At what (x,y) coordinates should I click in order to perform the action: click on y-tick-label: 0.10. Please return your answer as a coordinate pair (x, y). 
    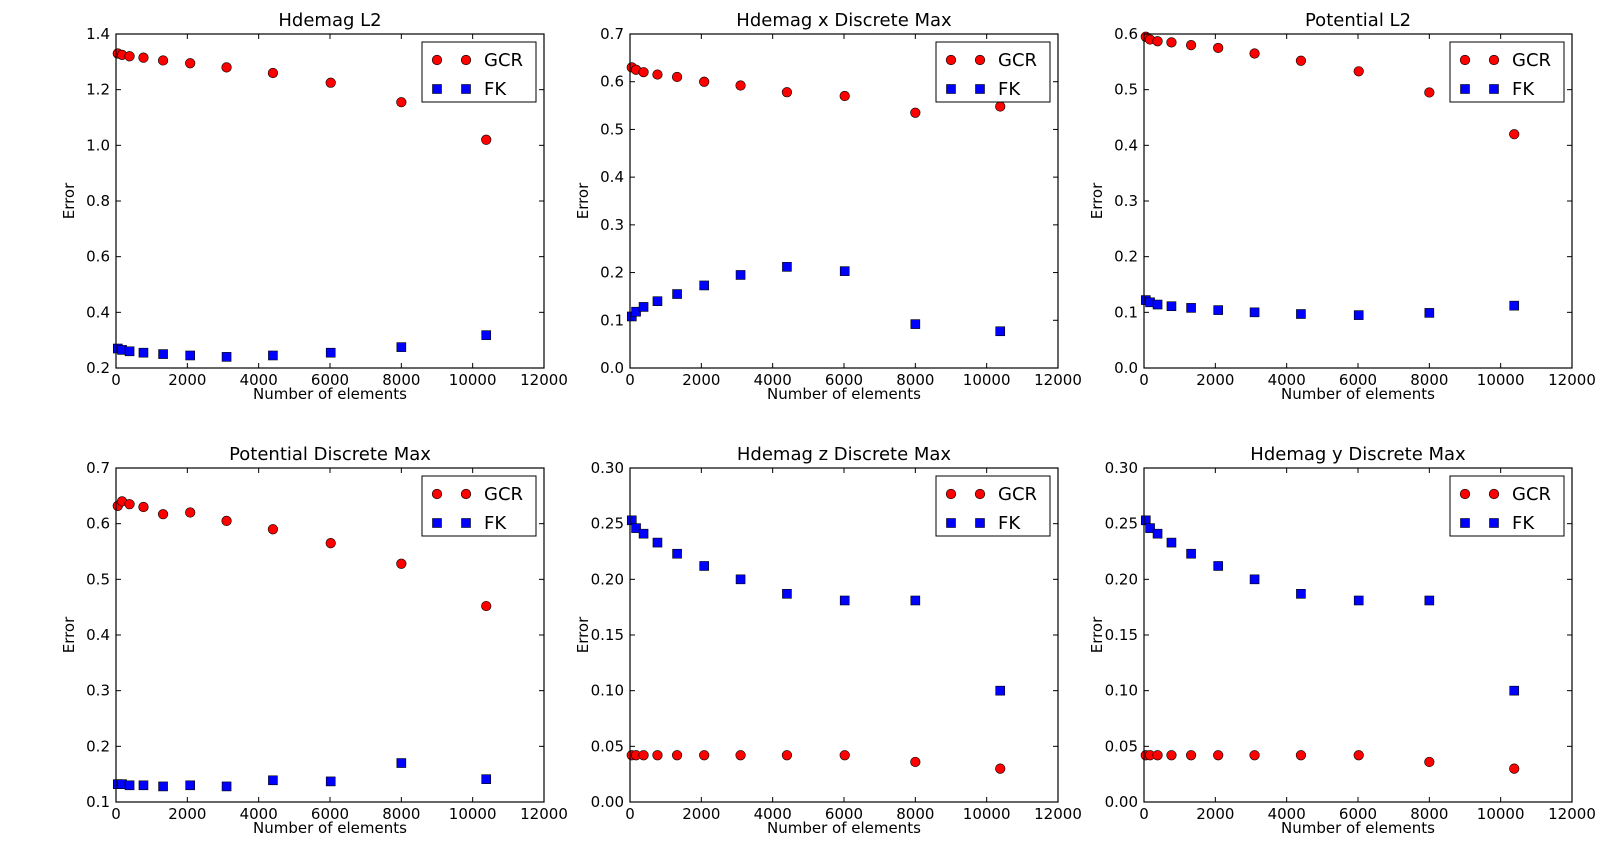
    Looking at the image, I should click on (1121, 691).